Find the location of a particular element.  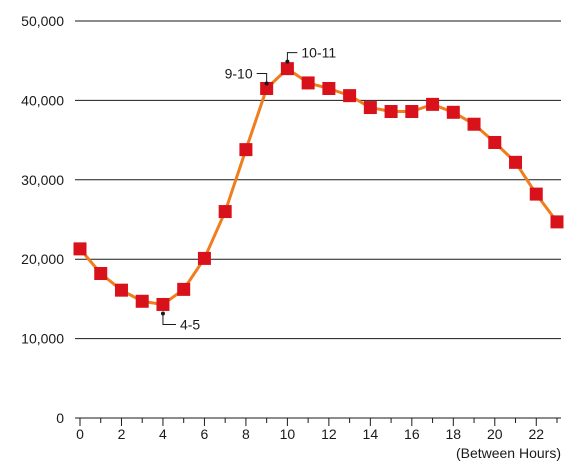

y-tick-label: 10,000 is located at coordinates (42, 339).